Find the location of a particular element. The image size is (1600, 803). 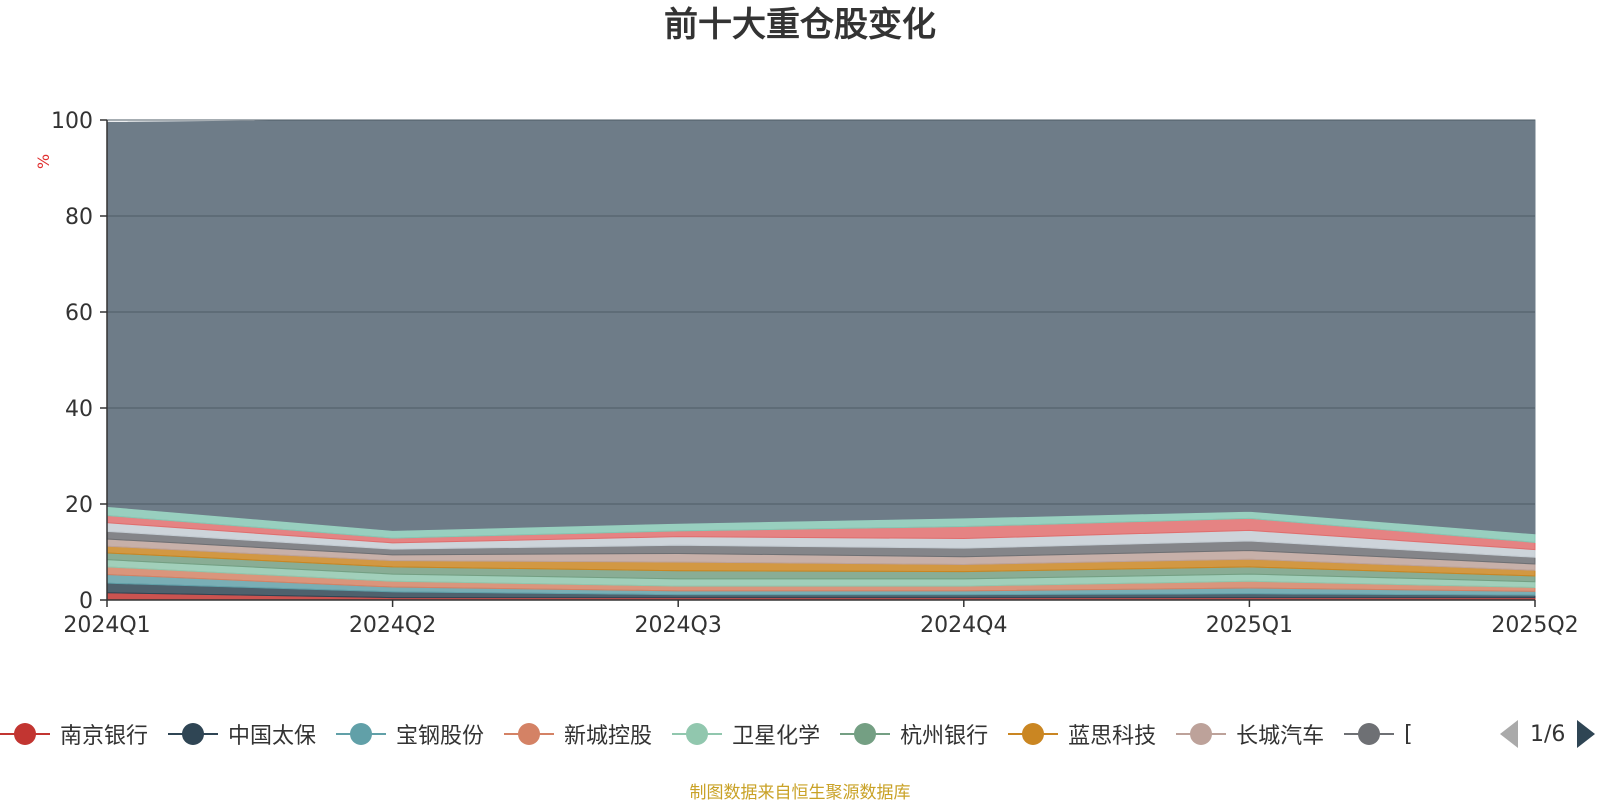

legend-item: 南京银行 is located at coordinates (74, 734).